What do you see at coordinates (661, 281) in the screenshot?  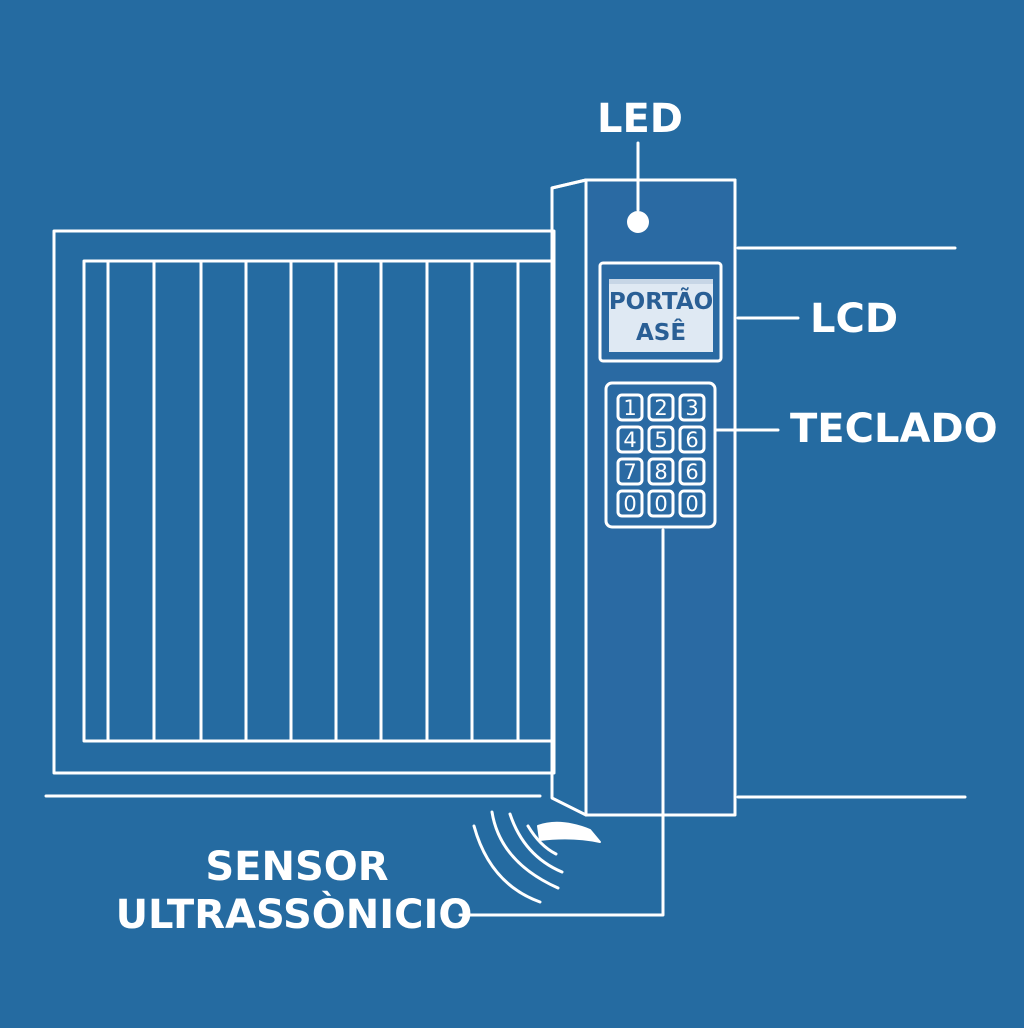 I see `lcd-screen-topbar` at bounding box center [661, 281].